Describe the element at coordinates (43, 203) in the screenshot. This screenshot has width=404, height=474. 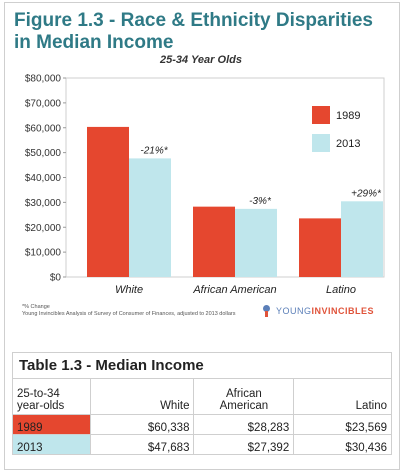
I see `y-tick-label: $30,000` at that location.